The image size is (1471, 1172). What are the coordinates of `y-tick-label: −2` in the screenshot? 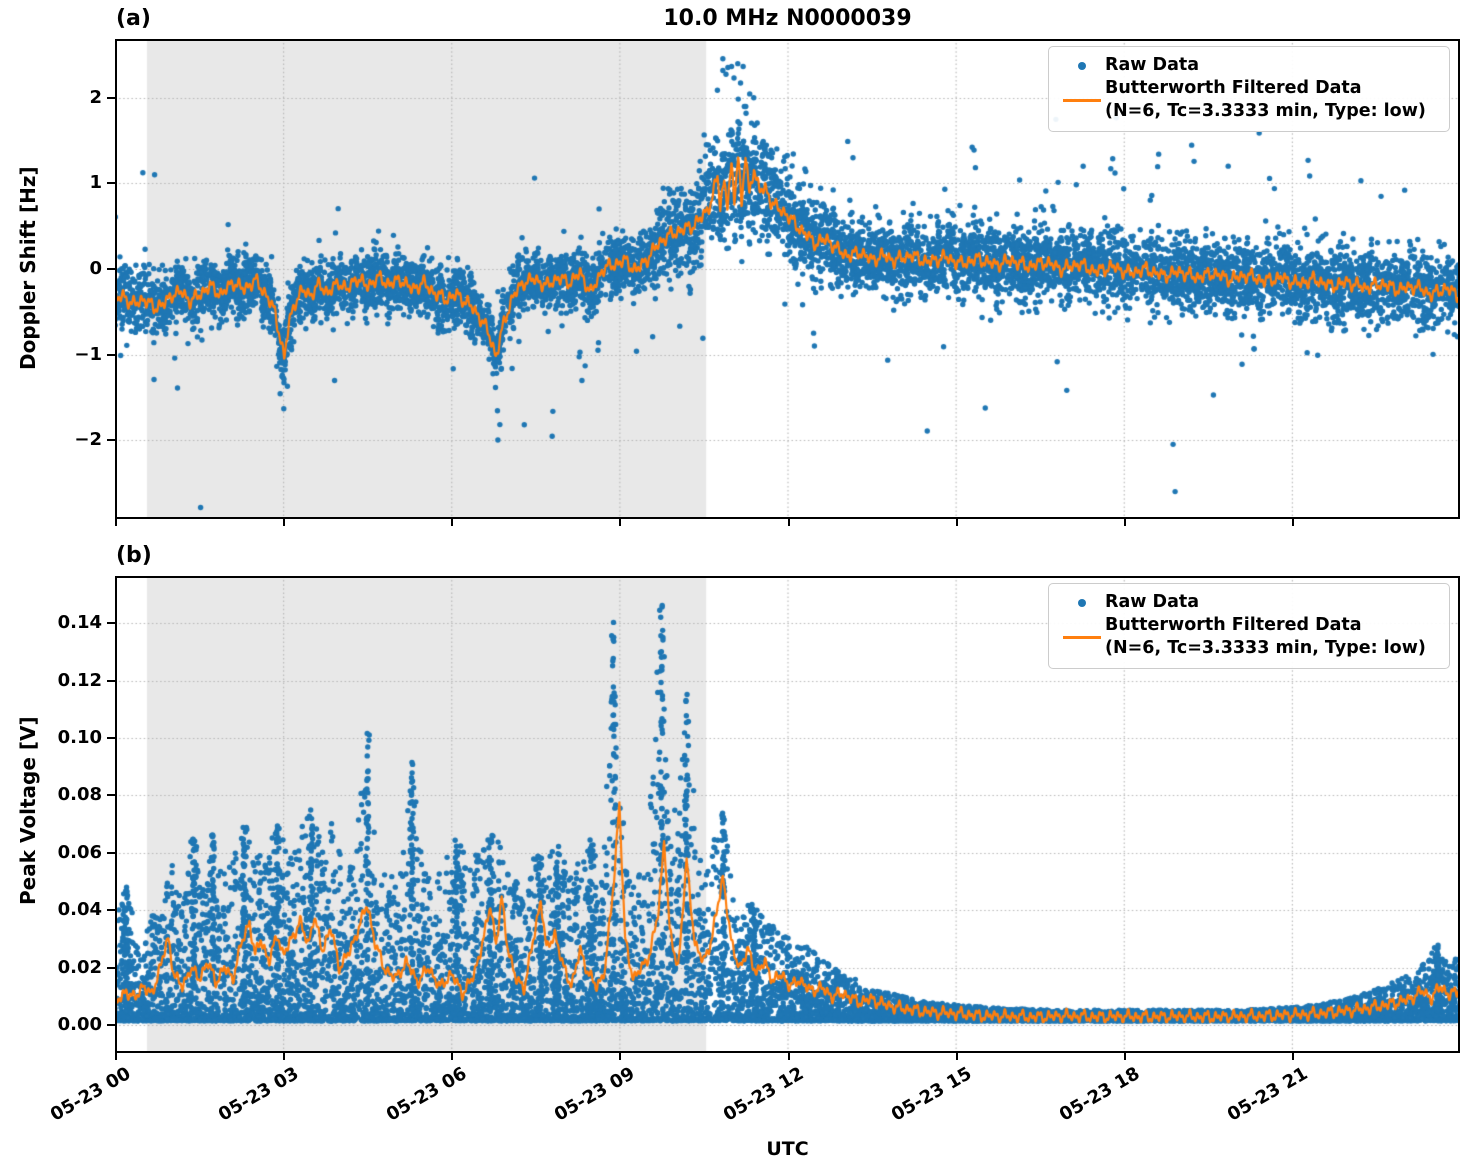 It's located at (88, 440).